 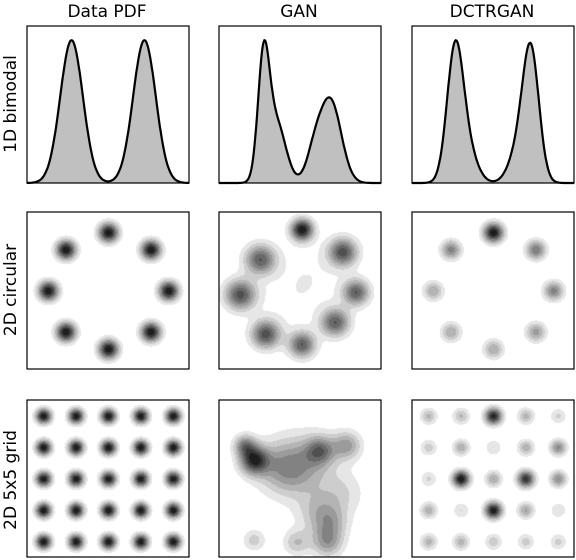 What do you see at coordinates (492, 12) in the screenshot?
I see `column-title-dctrgan: DCTRGAN` at bounding box center [492, 12].